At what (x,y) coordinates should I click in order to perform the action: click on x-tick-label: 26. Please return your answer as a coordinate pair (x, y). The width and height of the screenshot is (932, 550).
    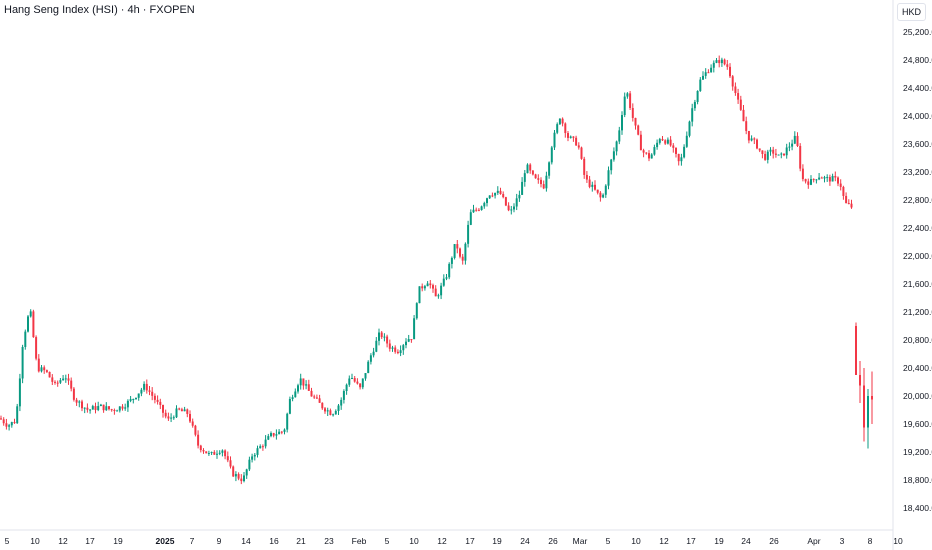
    Looking at the image, I should click on (553, 541).